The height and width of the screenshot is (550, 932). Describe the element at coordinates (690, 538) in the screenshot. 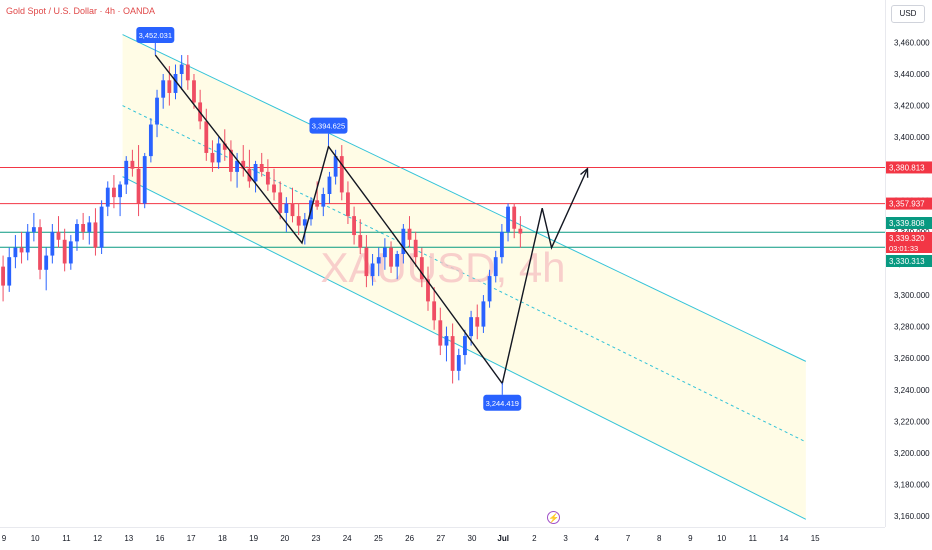

I see `x-tick-label: 9` at that location.